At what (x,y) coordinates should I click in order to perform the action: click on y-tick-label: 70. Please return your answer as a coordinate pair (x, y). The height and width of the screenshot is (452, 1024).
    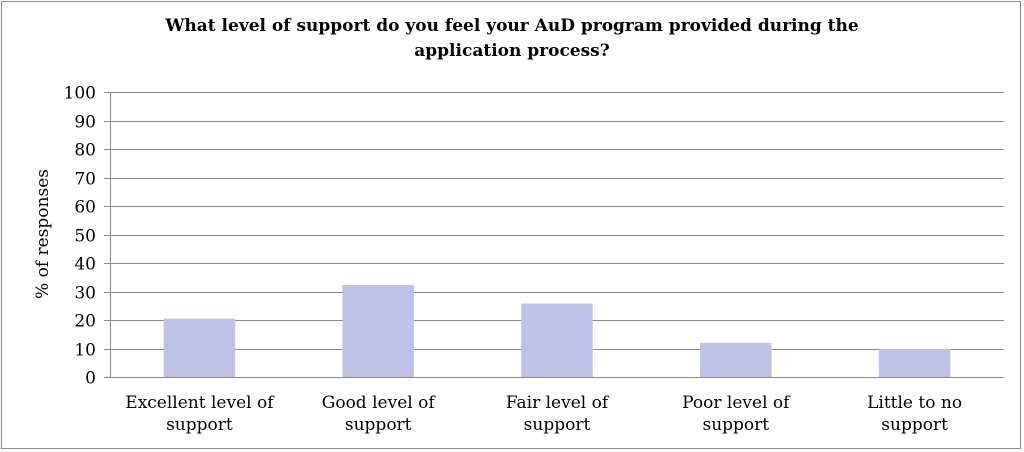
    Looking at the image, I should click on (85, 180).